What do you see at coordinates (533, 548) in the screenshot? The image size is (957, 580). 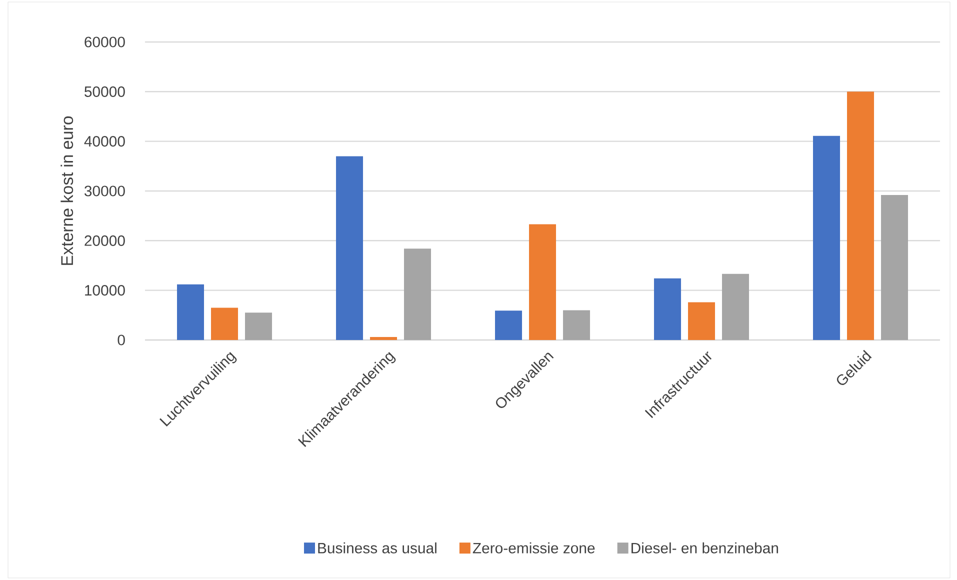 I see `legend-label: Zero-emissie zone` at bounding box center [533, 548].